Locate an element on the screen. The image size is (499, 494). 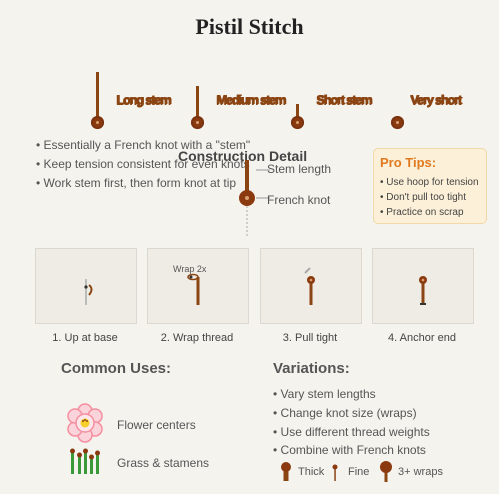
variation-item: • Use different thread weights is located at coordinates (351, 432).